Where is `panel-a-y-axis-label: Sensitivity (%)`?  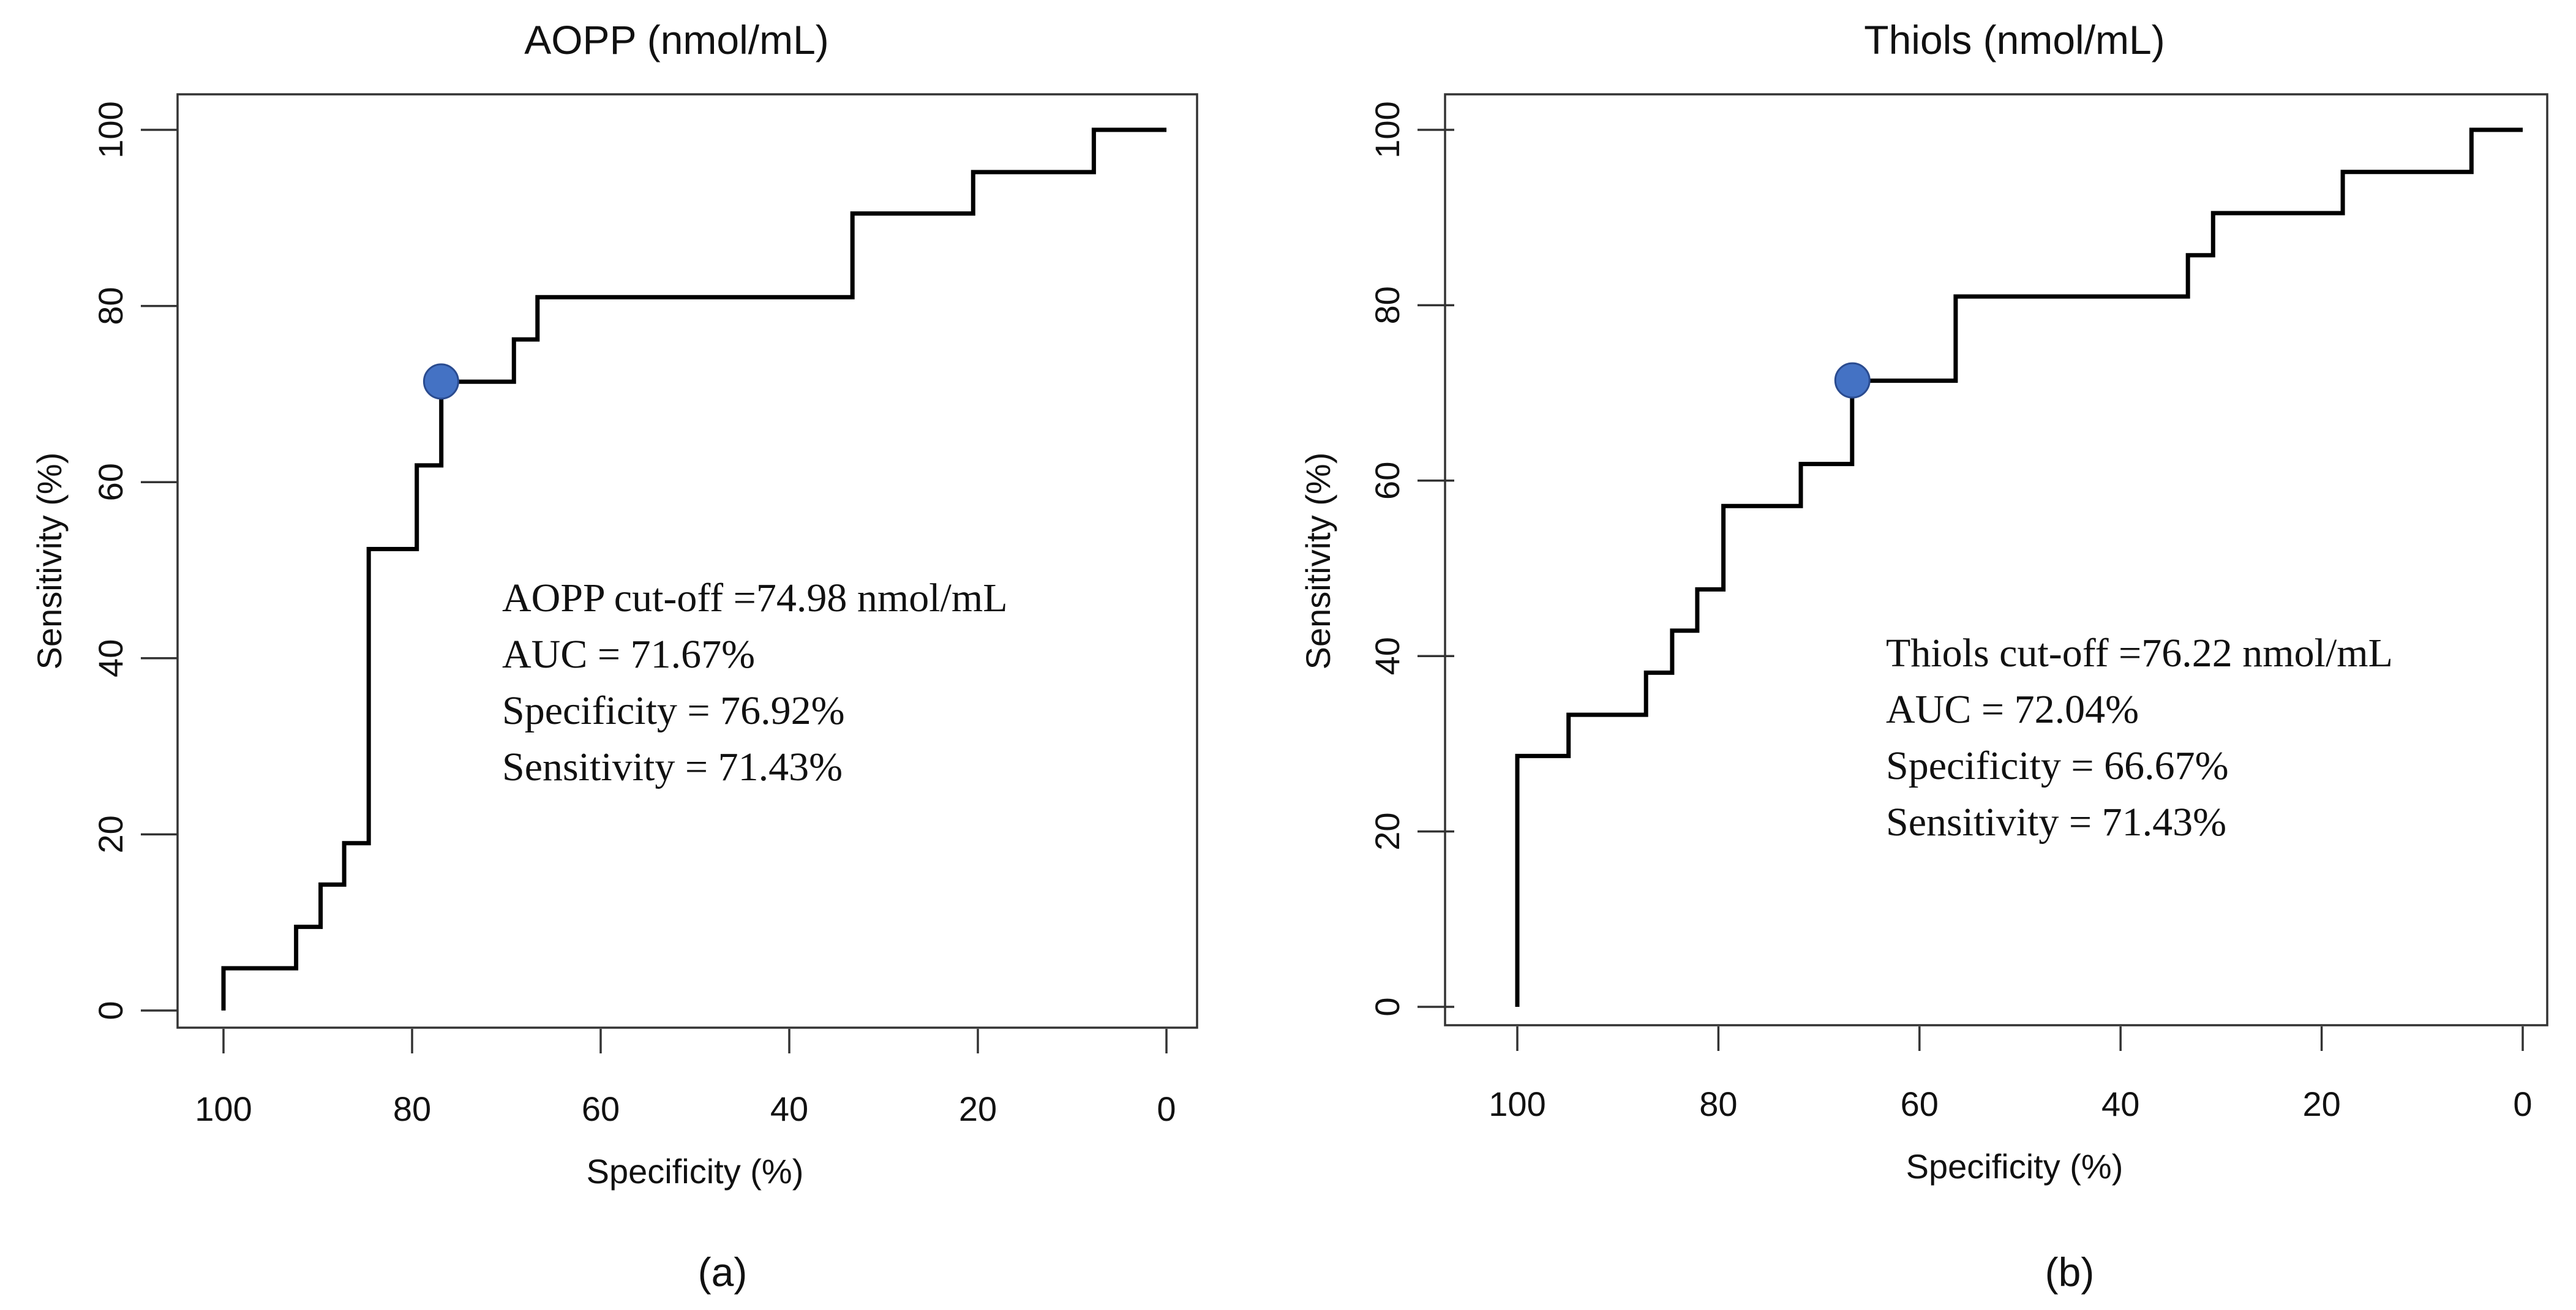
panel-a-y-axis-label: Sensitivity (%) is located at coordinates (49, 561).